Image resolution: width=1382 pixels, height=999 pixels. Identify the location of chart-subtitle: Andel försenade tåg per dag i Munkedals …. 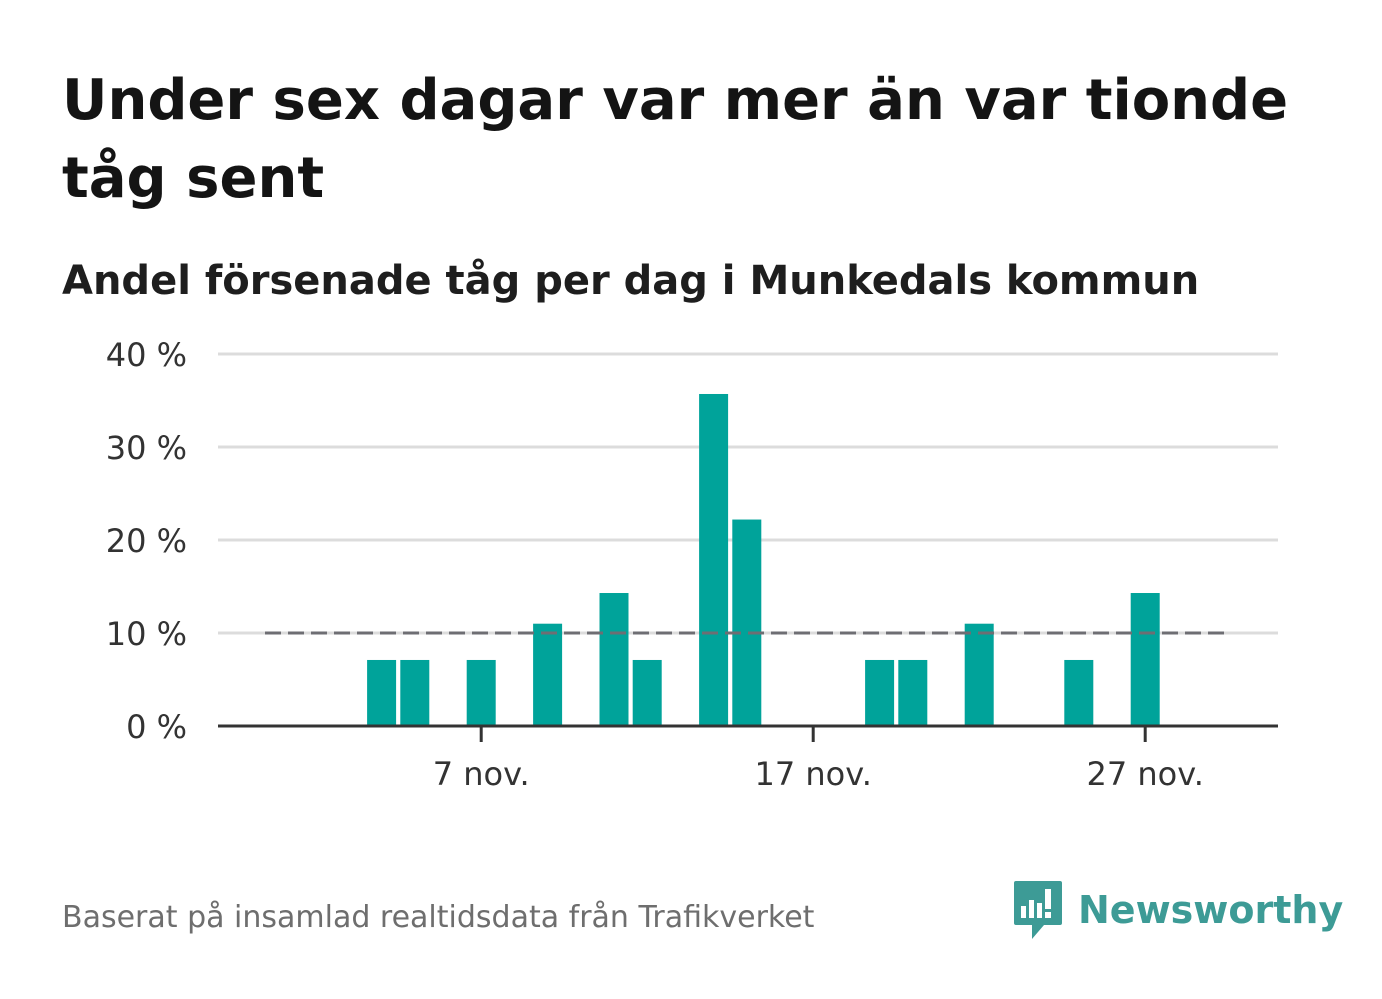
(631, 281).